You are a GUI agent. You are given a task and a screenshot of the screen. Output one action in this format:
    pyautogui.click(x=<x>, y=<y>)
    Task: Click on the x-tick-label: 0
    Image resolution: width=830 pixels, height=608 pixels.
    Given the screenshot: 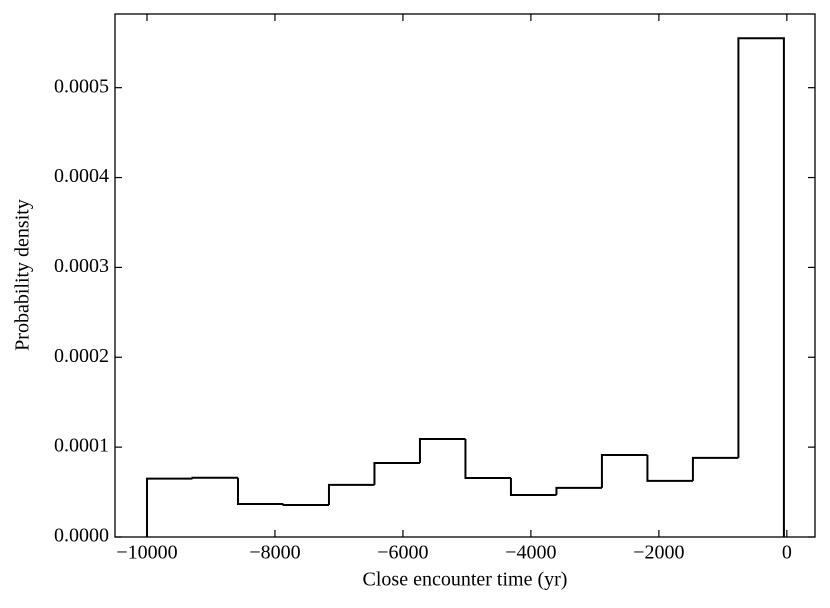 What is the action you would take?
    pyautogui.click(x=787, y=553)
    